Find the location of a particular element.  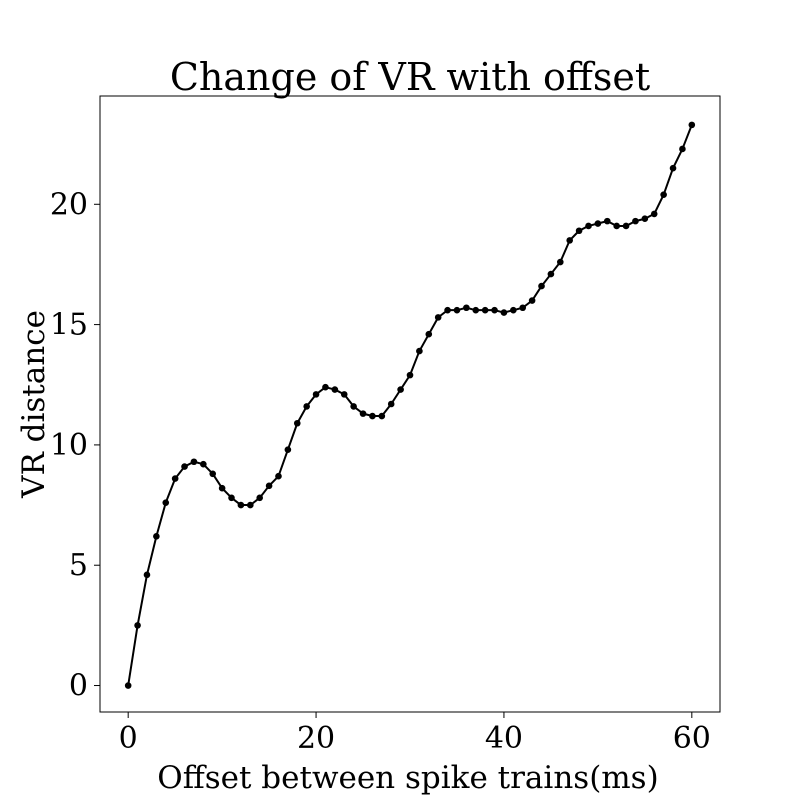

x-tick-label: 60 is located at coordinates (692, 738).